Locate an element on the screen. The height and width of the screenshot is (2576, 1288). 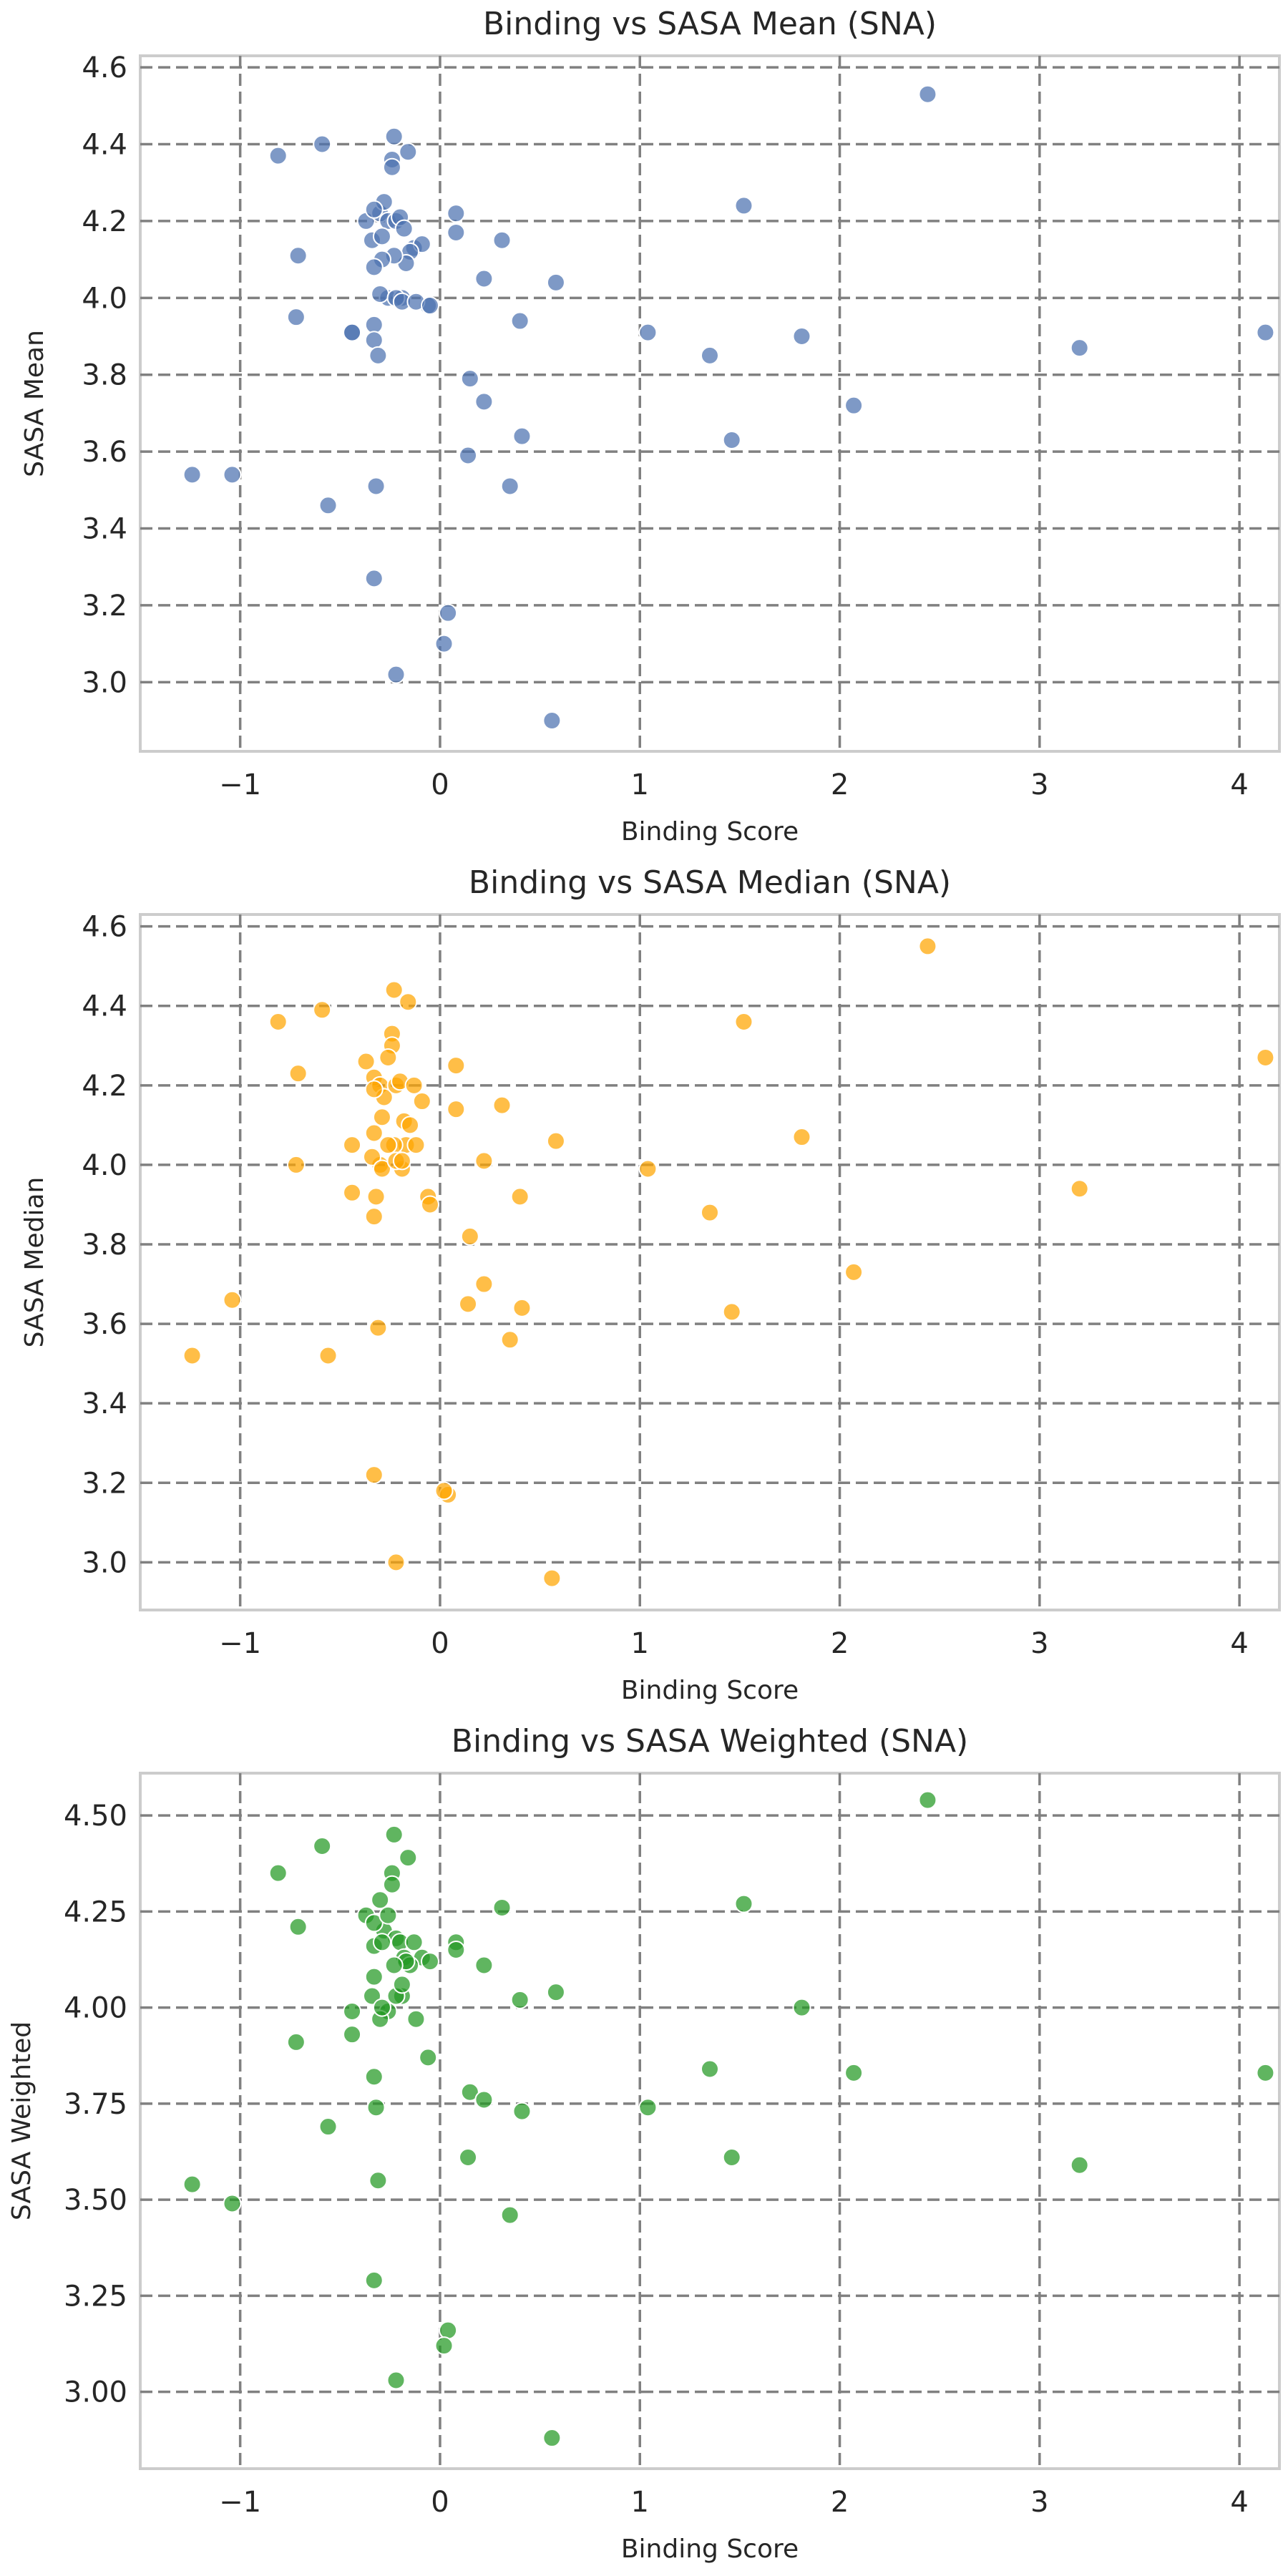
y-tick-label: 3.75 is located at coordinates (95, 2104).